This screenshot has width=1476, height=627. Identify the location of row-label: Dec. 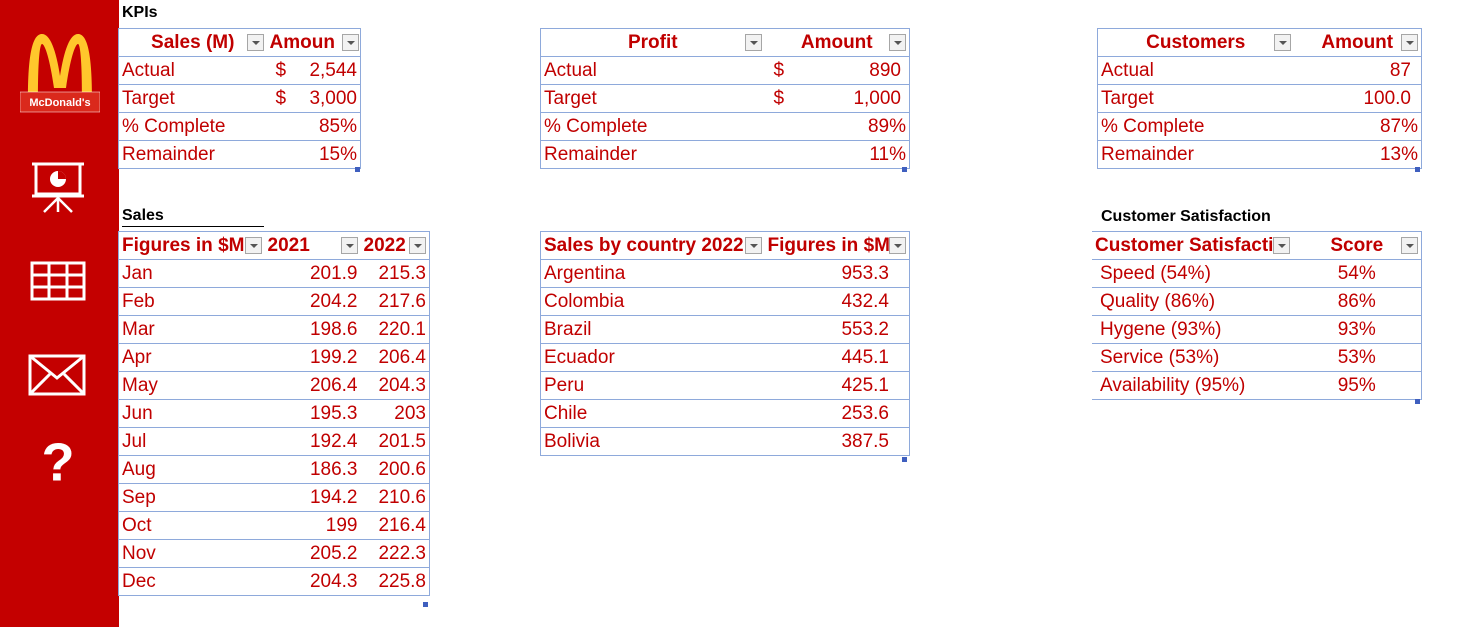
(191, 581).